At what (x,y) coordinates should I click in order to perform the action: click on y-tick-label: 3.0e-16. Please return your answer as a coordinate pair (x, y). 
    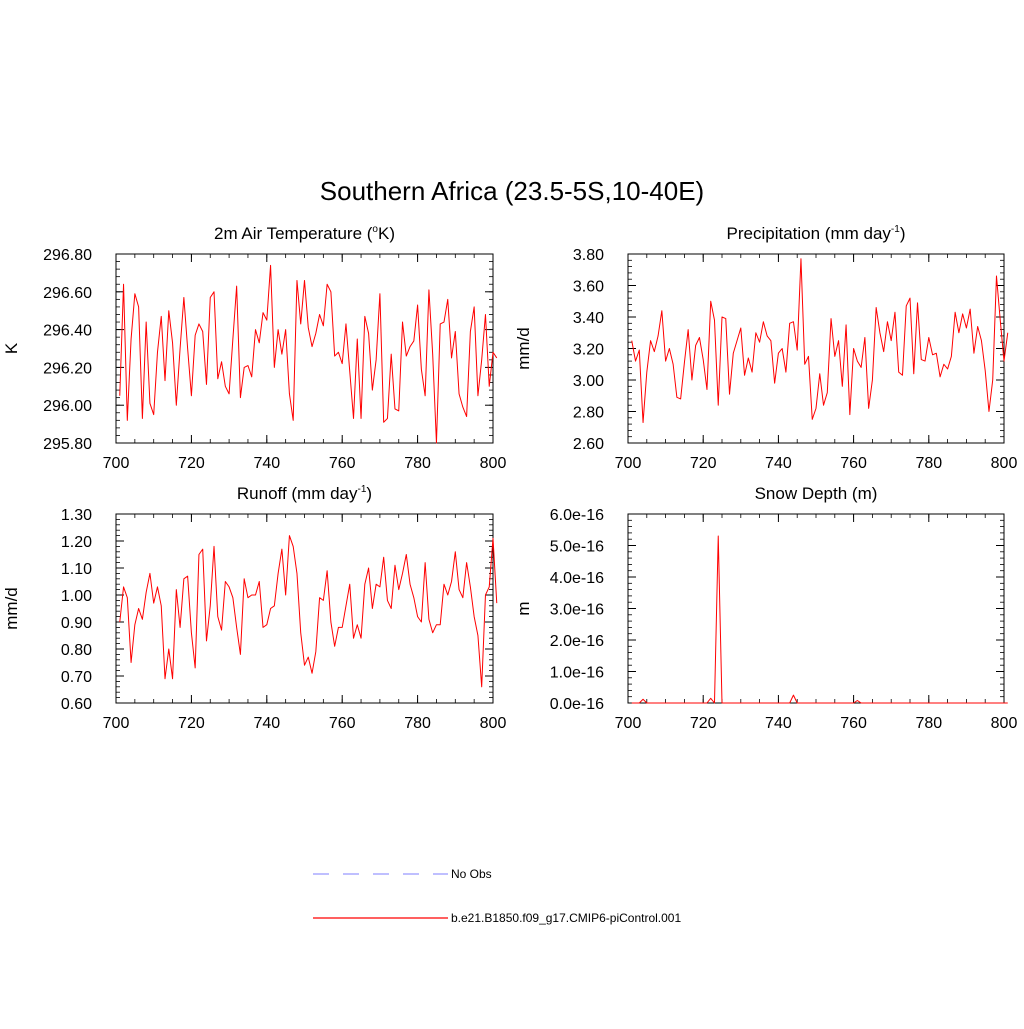
    Looking at the image, I should click on (577, 610).